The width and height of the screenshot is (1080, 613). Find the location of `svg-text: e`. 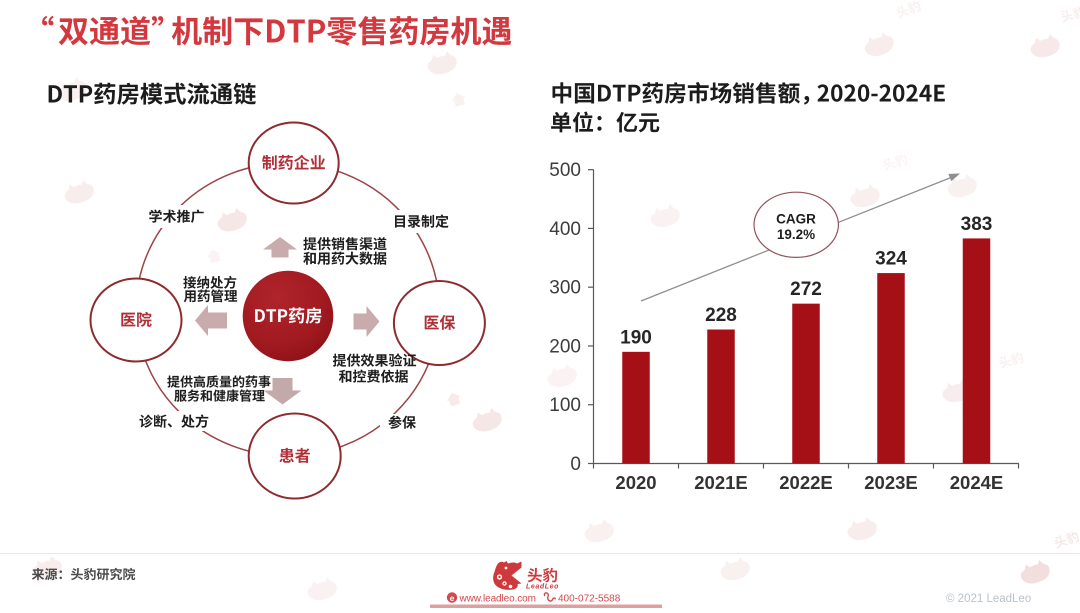

svg-text: e is located at coordinates (452, 598).